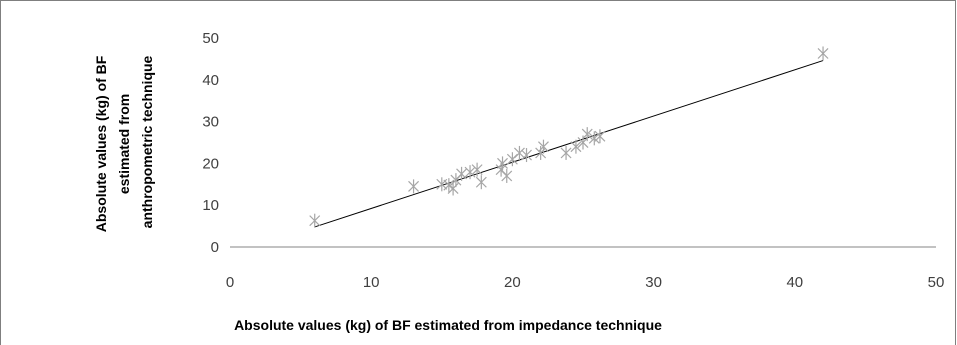 This screenshot has height=345, width=957. What do you see at coordinates (101, 143) in the screenshot?
I see `y-axis-title-line-1: Absolute values (kg) of BF` at bounding box center [101, 143].